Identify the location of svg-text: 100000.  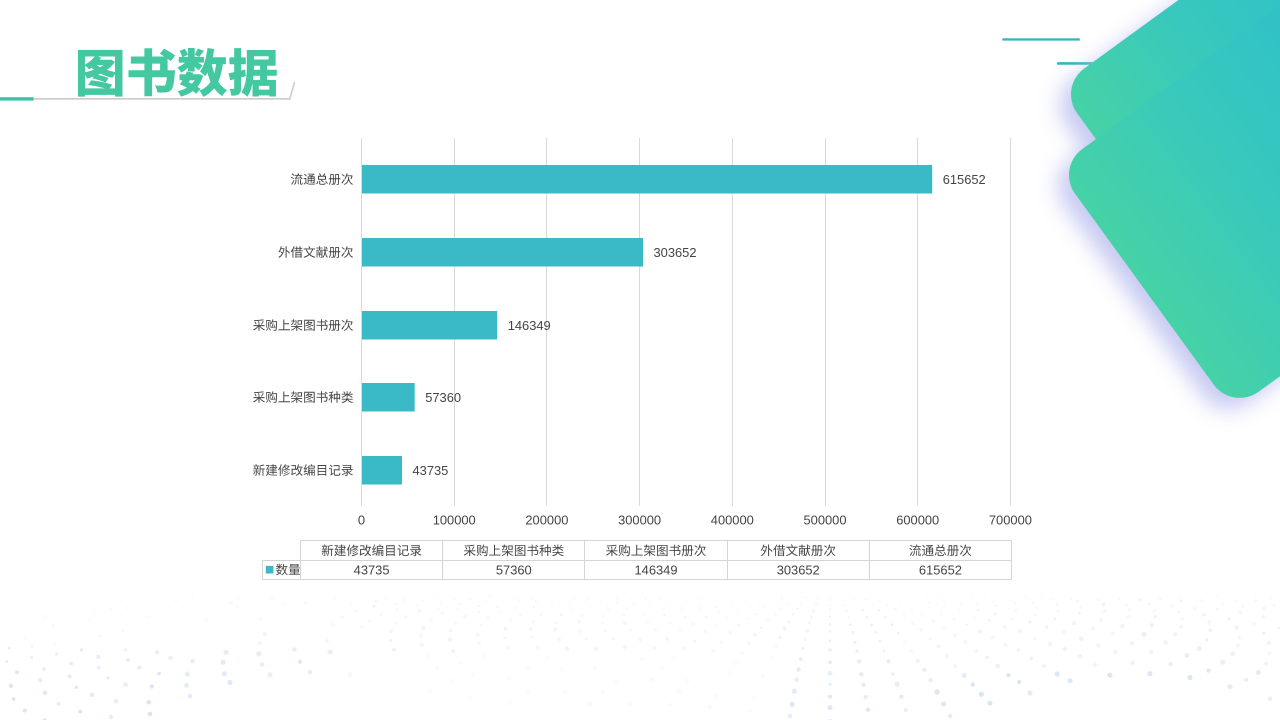
(454, 520).